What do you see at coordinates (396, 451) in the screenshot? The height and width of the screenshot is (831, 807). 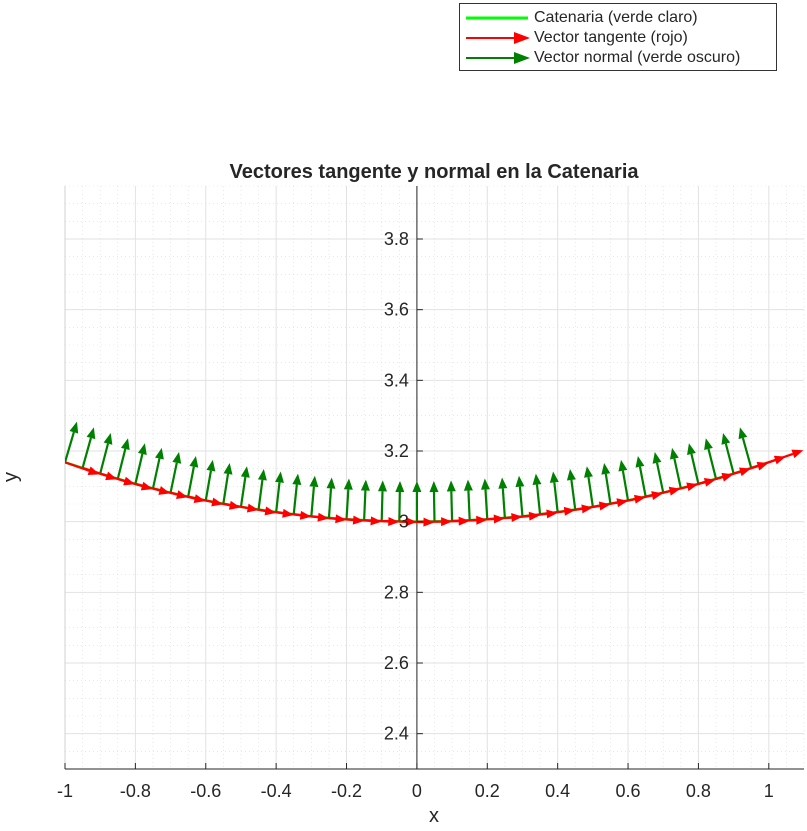 I see `y-tick-label: 3.2` at bounding box center [396, 451].